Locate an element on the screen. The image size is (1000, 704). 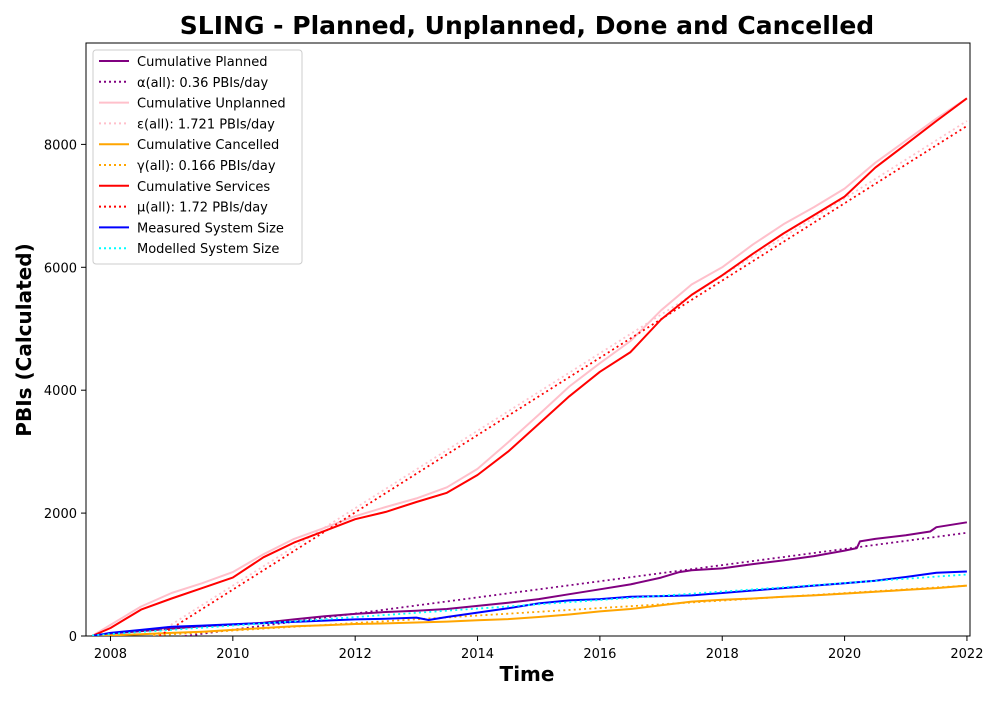
legend-label: Cumulative Services is located at coordinates (203, 187).